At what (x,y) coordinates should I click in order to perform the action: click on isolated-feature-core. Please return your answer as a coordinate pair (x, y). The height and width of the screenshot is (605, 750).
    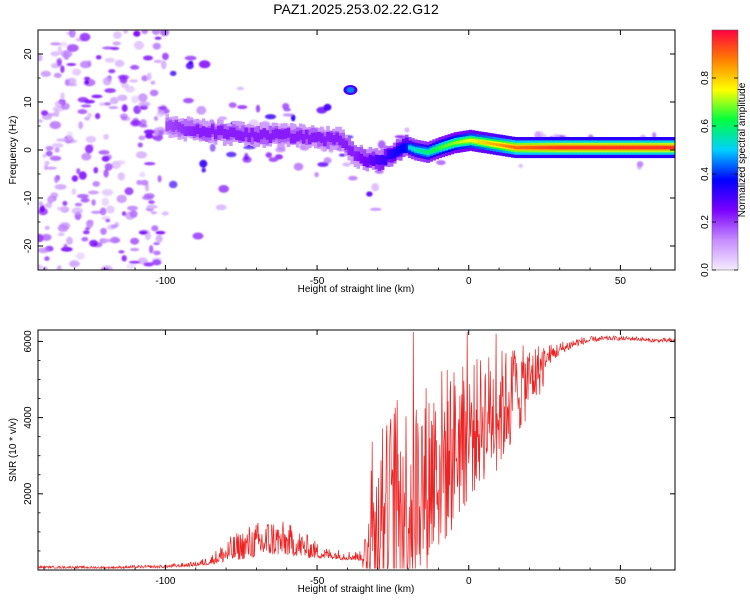
    Looking at the image, I should click on (350, 90).